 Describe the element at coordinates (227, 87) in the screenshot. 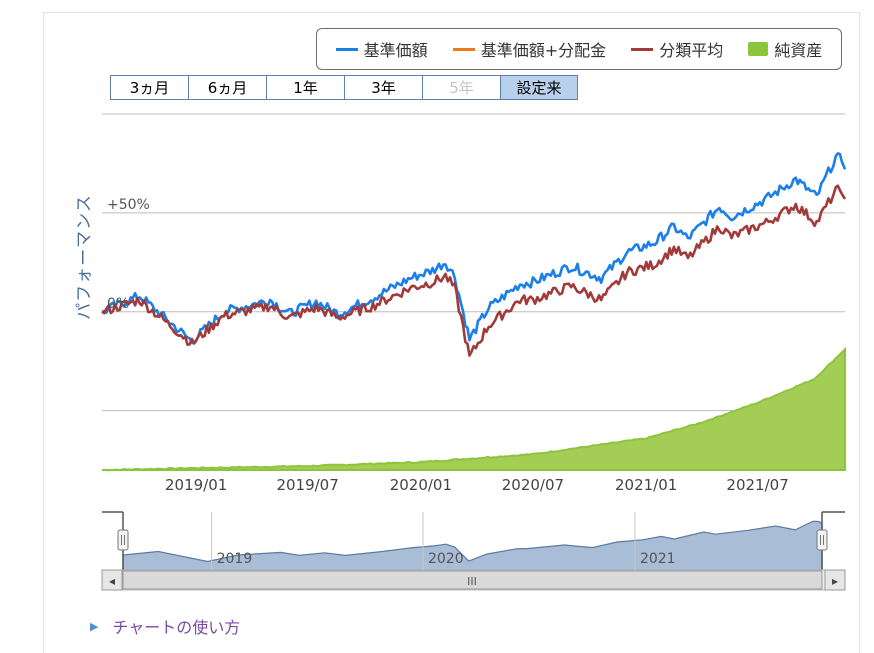

I see `range-button-1: 6ヵ月` at that location.